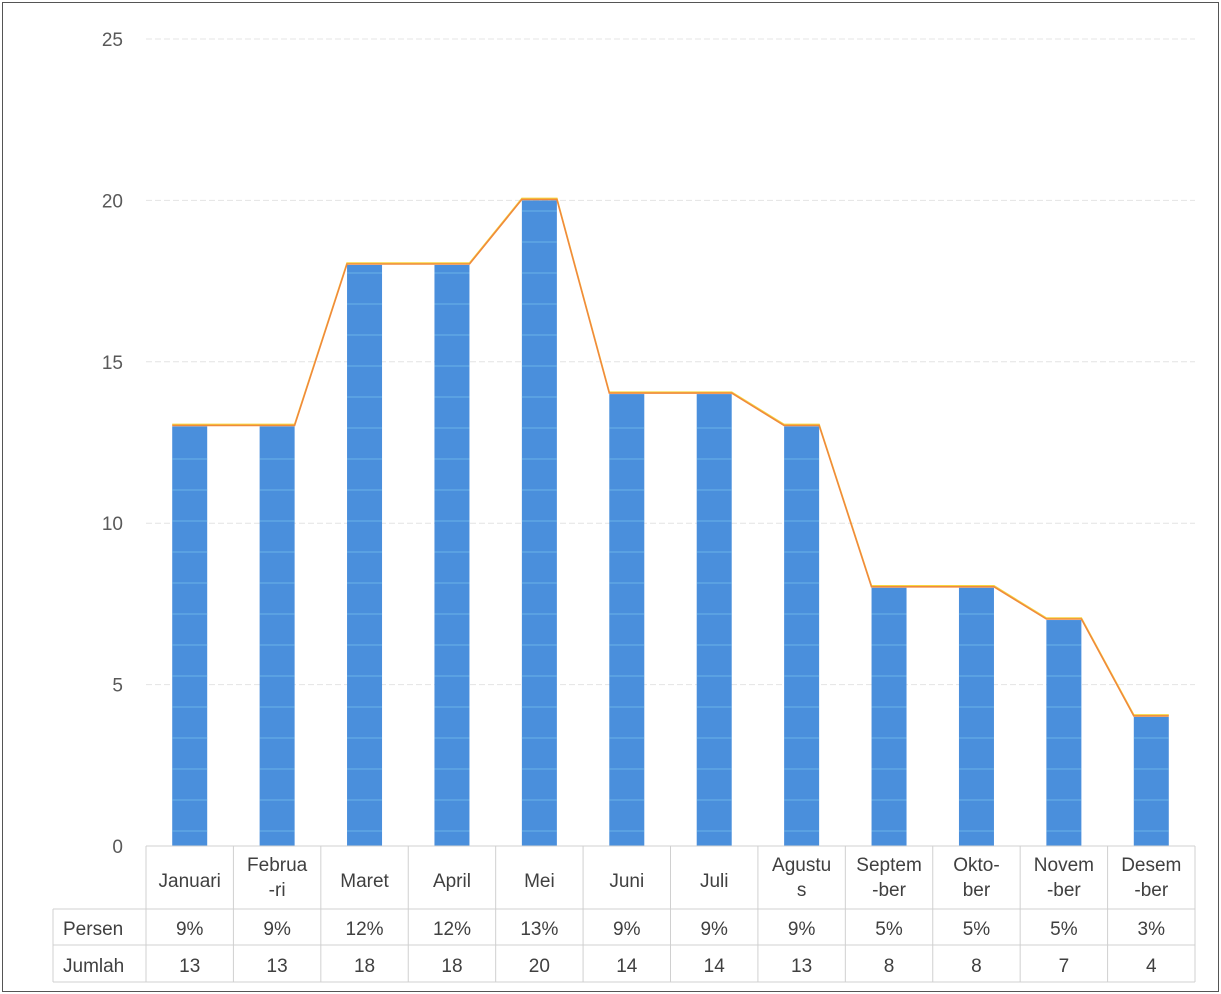 This screenshot has height=994, width=1221. What do you see at coordinates (112, 40) in the screenshot?
I see `y-tick-label: 25` at bounding box center [112, 40].